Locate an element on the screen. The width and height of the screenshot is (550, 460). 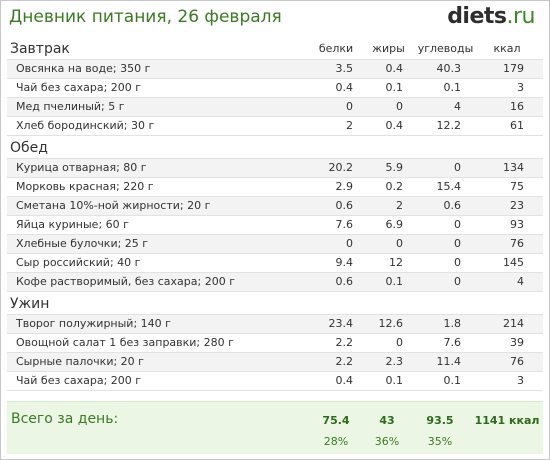
food-kcal: 134 is located at coordinates (513, 167).